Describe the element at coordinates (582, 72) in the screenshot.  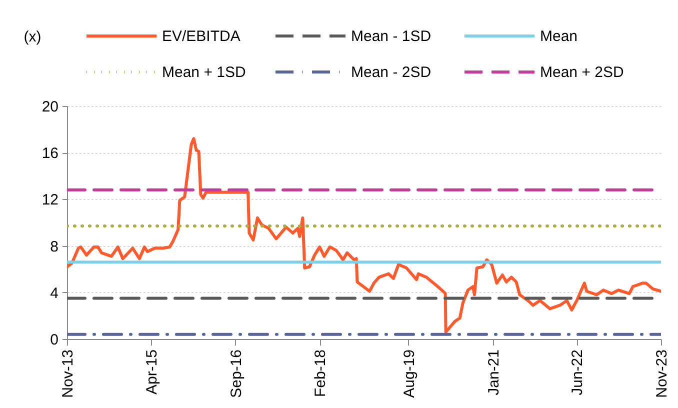
I see `legend-label: Mean + 2SD` at that location.